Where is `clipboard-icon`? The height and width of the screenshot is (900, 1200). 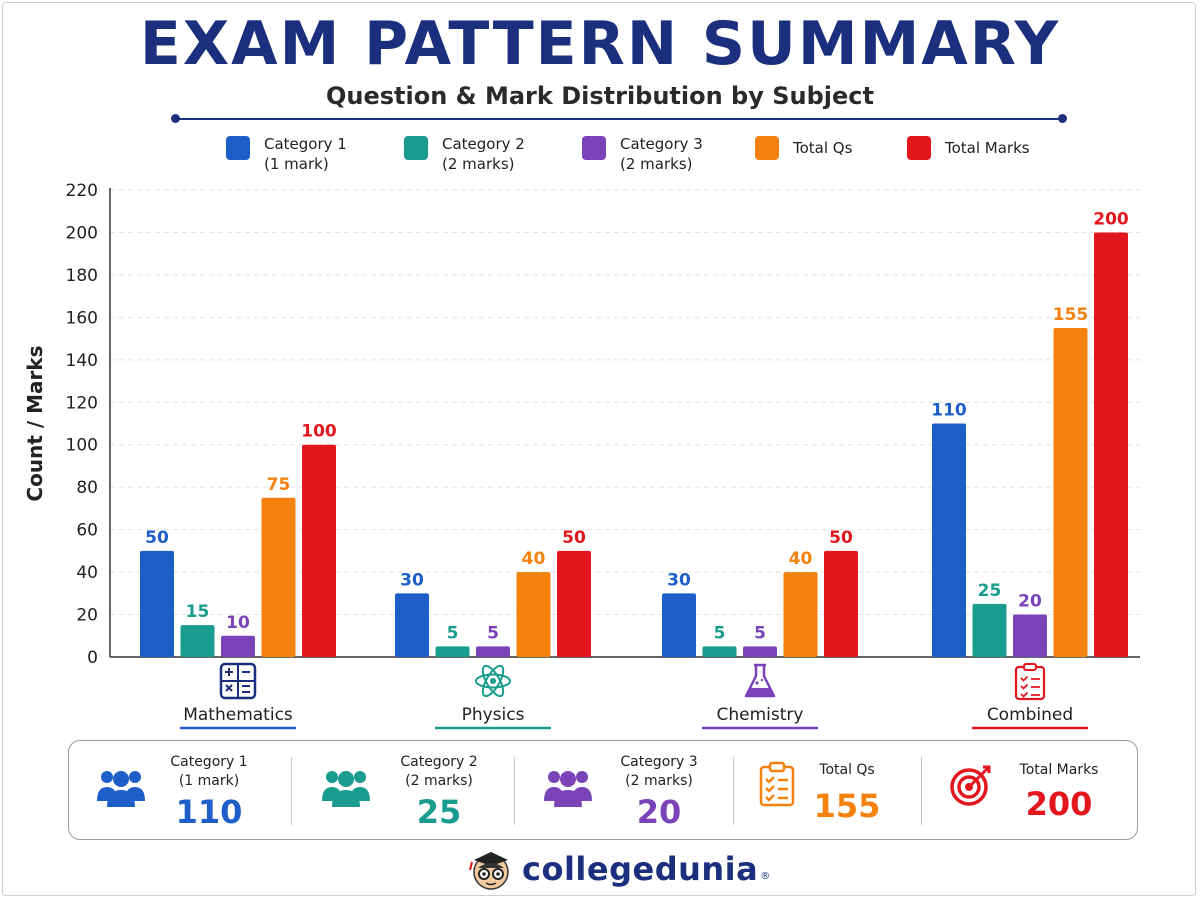
clipboard-icon is located at coordinates (1030, 682).